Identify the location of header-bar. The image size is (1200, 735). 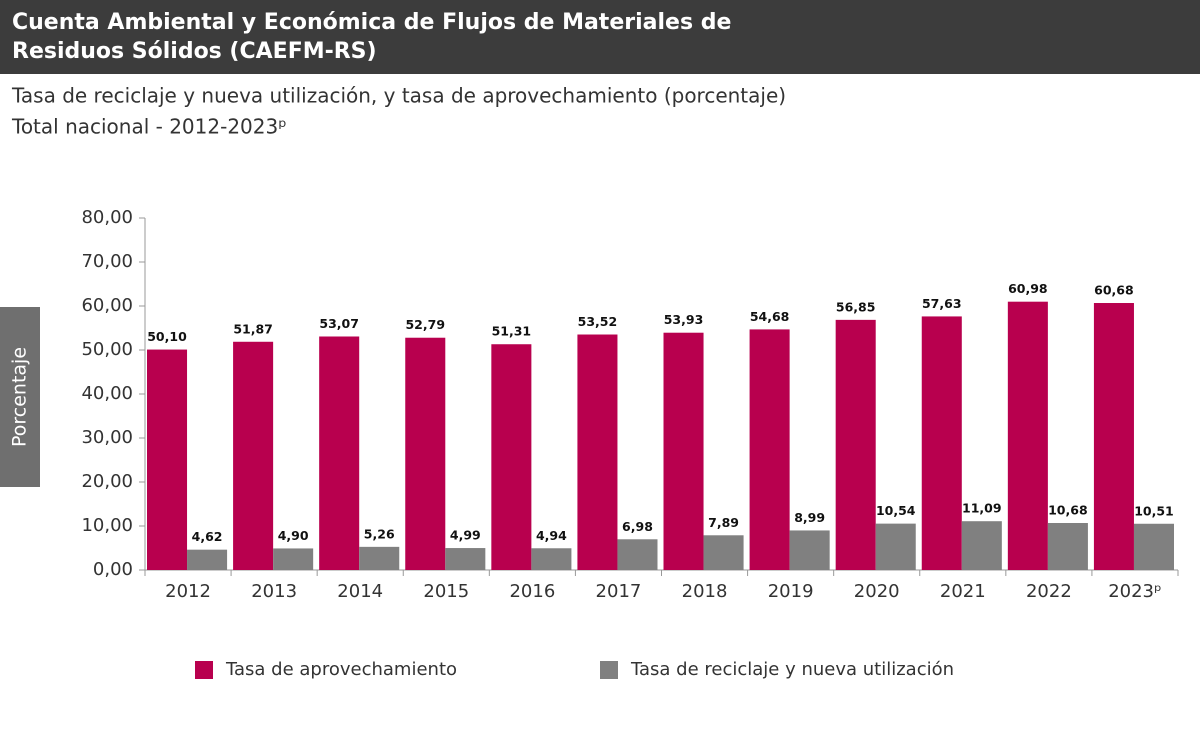
(600, 37).